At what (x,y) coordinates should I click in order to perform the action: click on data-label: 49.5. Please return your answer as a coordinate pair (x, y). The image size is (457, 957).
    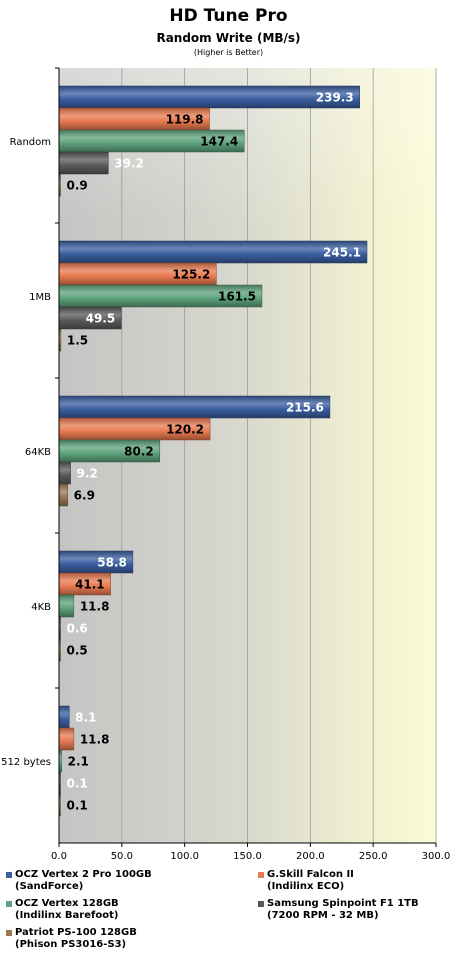
    Looking at the image, I should click on (101, 319).